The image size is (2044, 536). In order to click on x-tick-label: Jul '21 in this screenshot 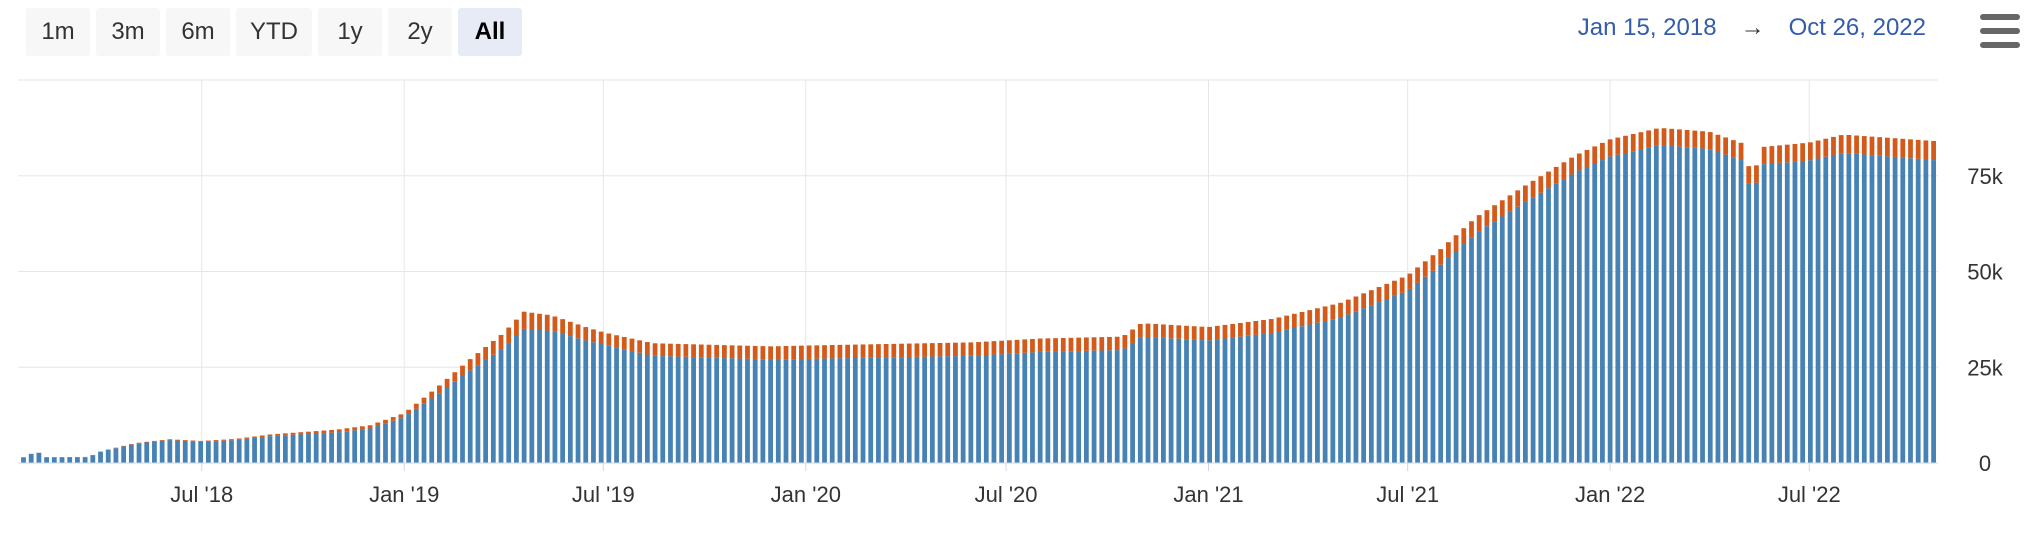, I will do `click(1407, 494)`.